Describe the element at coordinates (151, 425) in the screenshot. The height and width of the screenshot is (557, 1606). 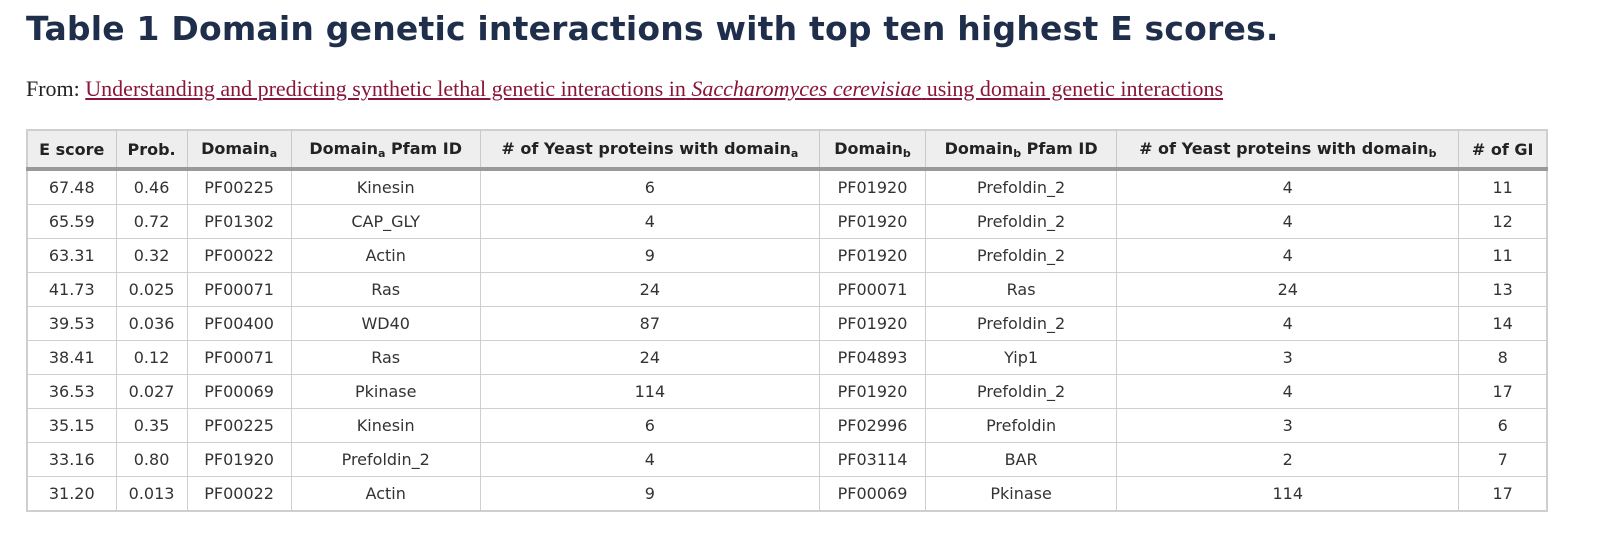
I see `table-cell: 0.35` at that location.